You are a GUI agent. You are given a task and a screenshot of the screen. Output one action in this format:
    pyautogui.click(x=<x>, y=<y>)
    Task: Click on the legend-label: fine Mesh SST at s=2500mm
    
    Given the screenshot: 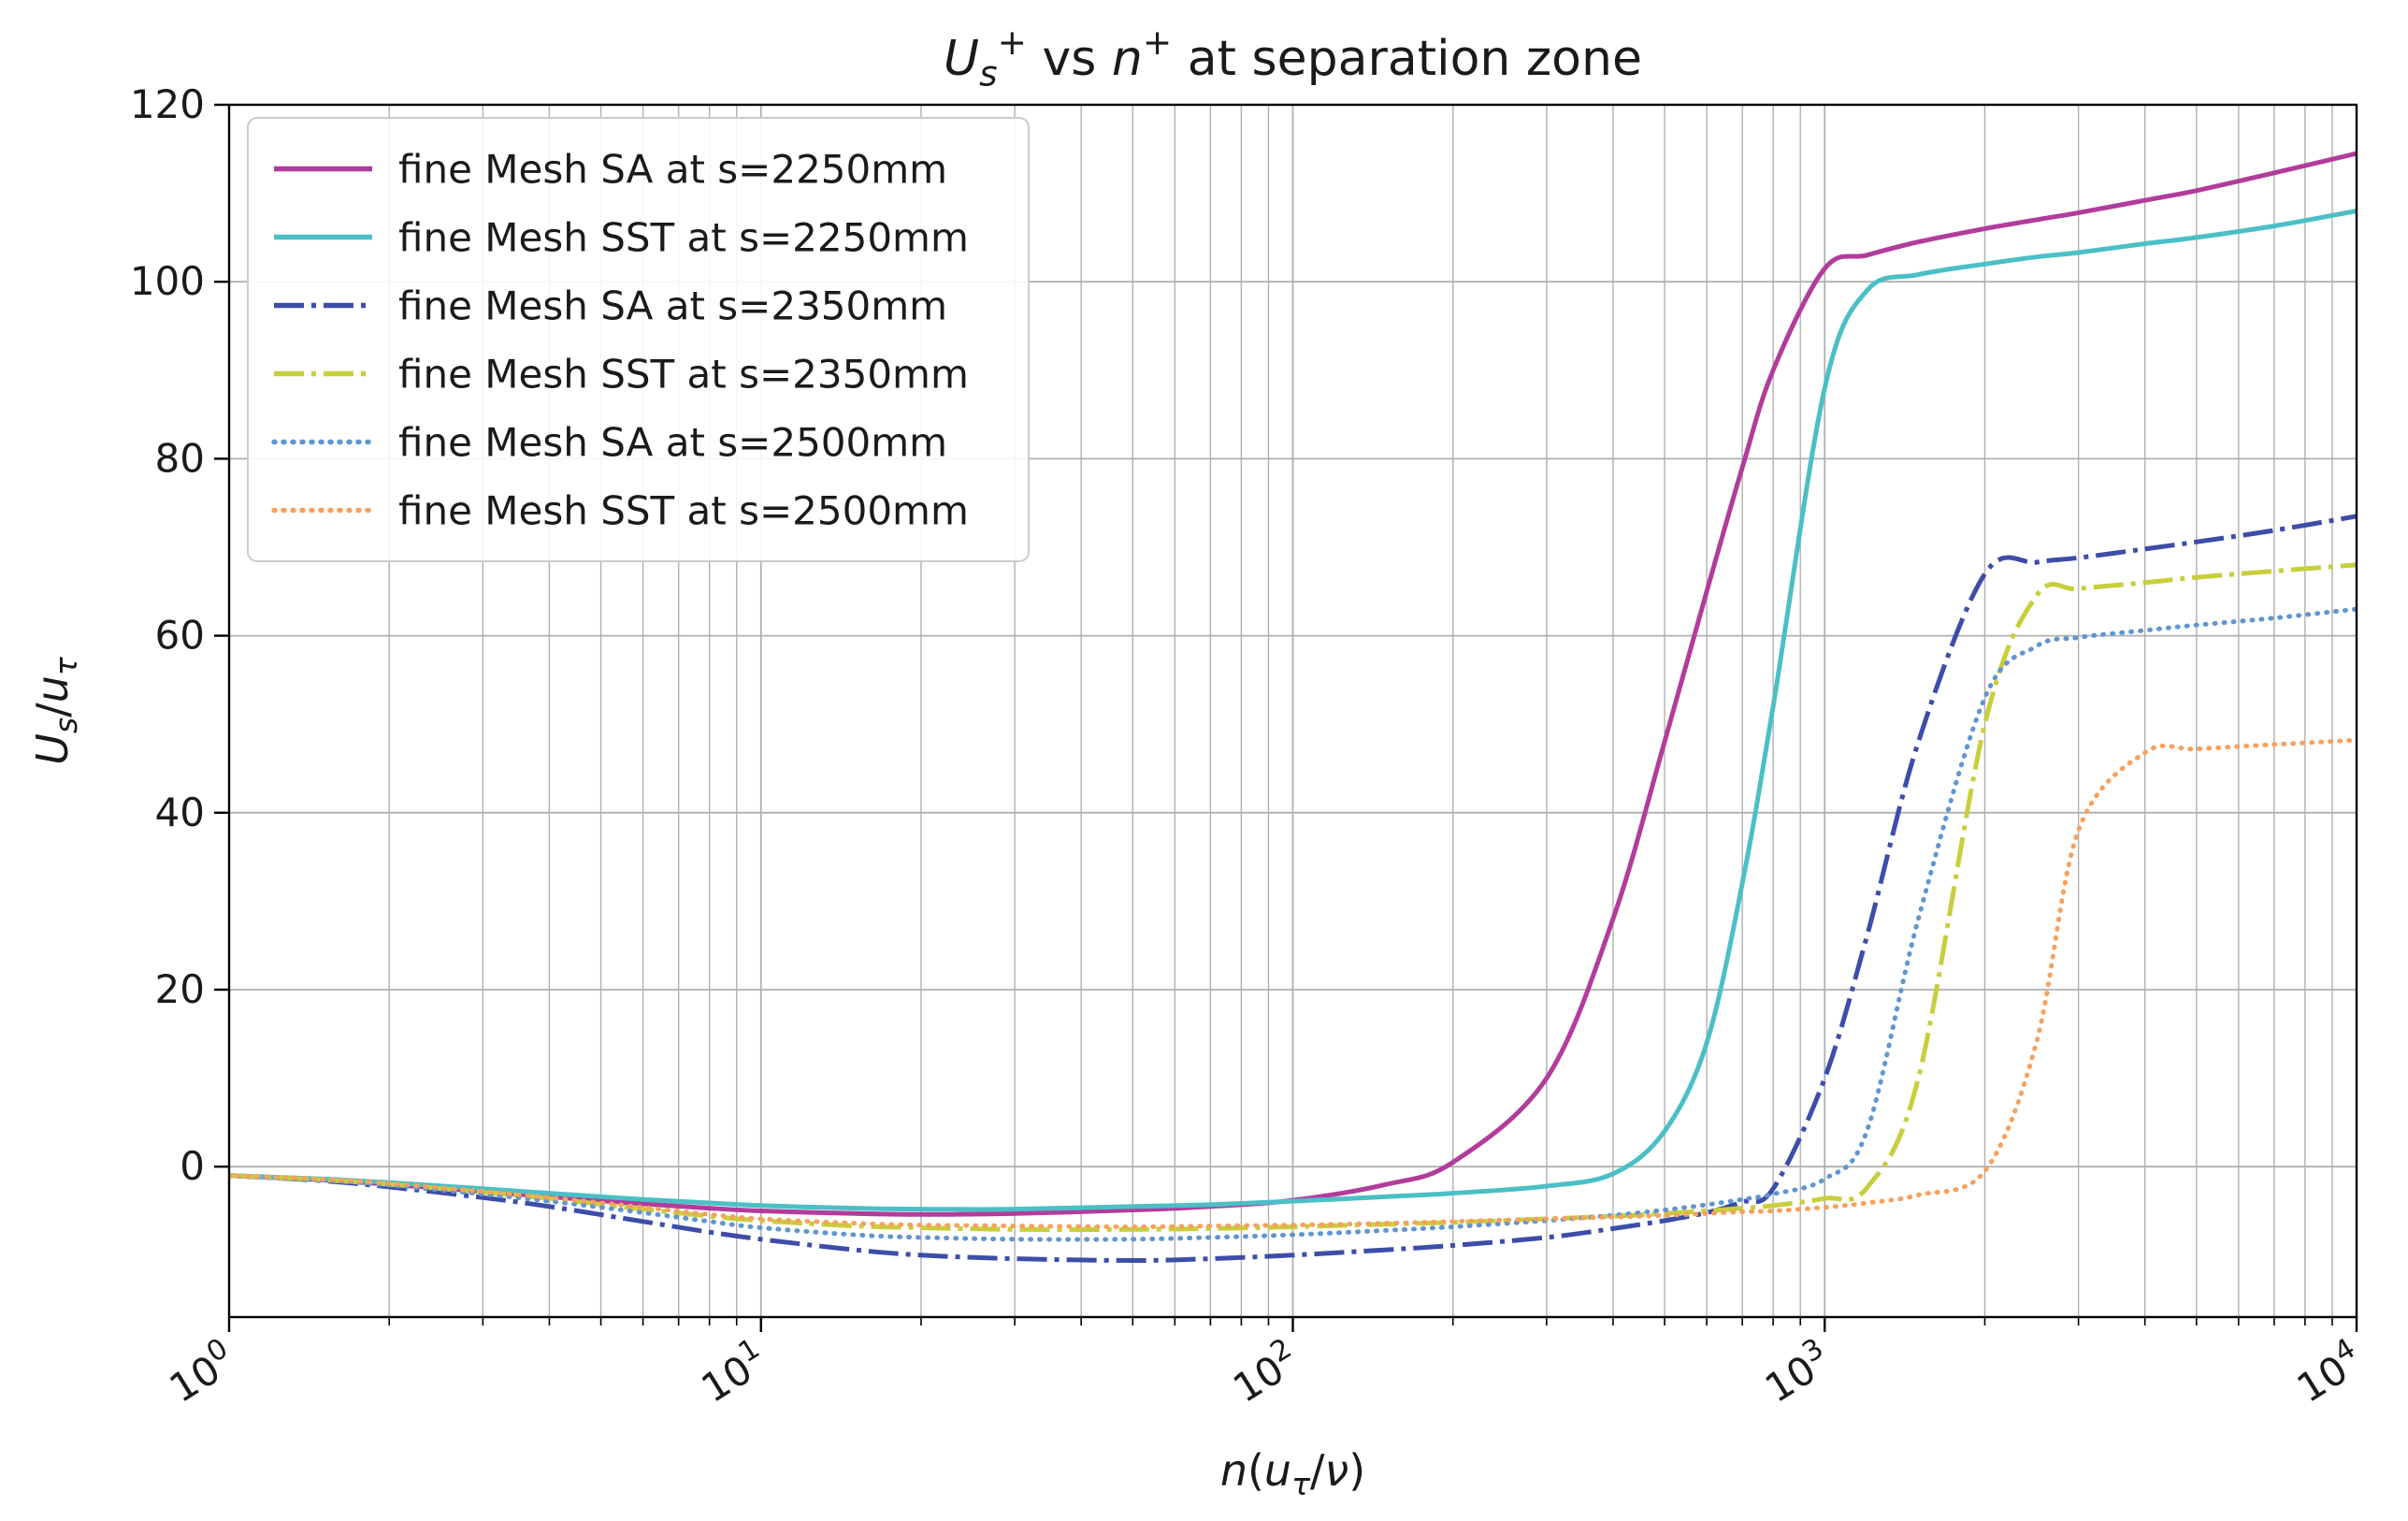 What is the action you would take?
    pyautogui.click(x=683, y=511)
    